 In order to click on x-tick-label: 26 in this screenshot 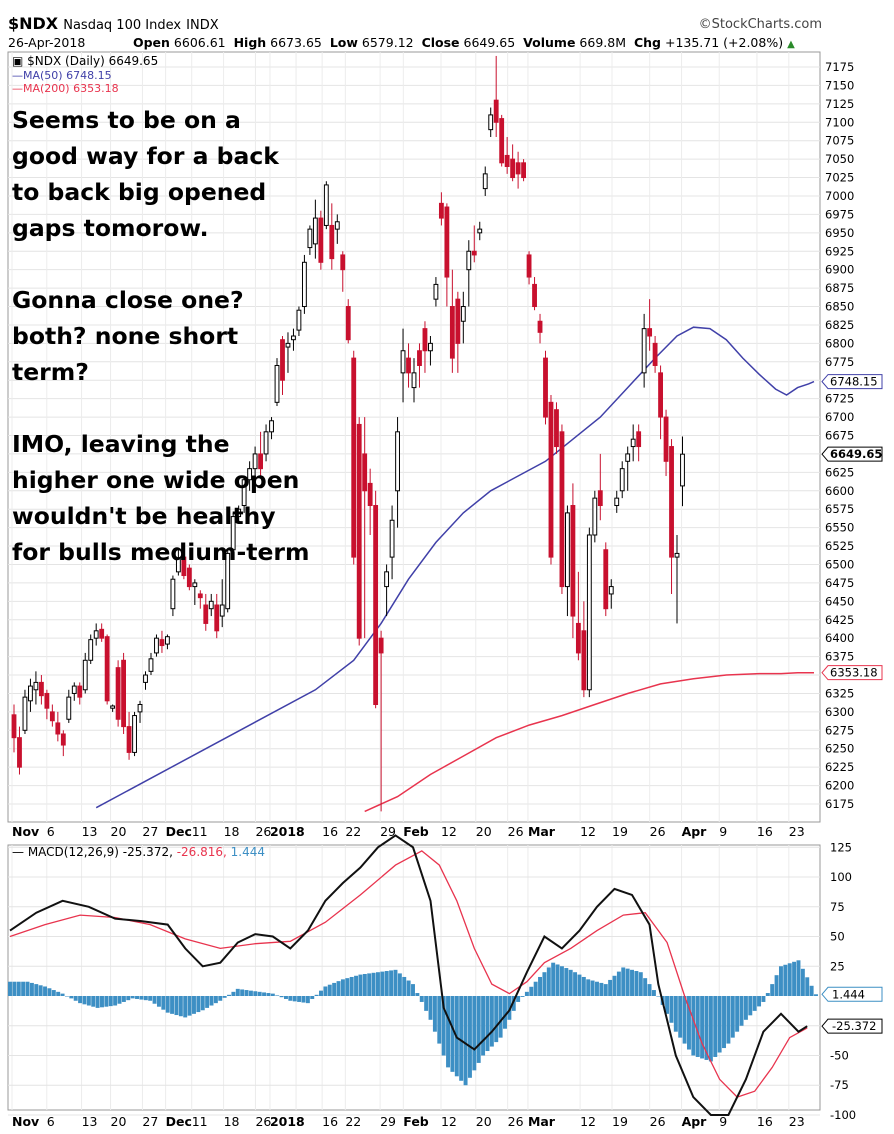, I will do `click(516, 831)`.